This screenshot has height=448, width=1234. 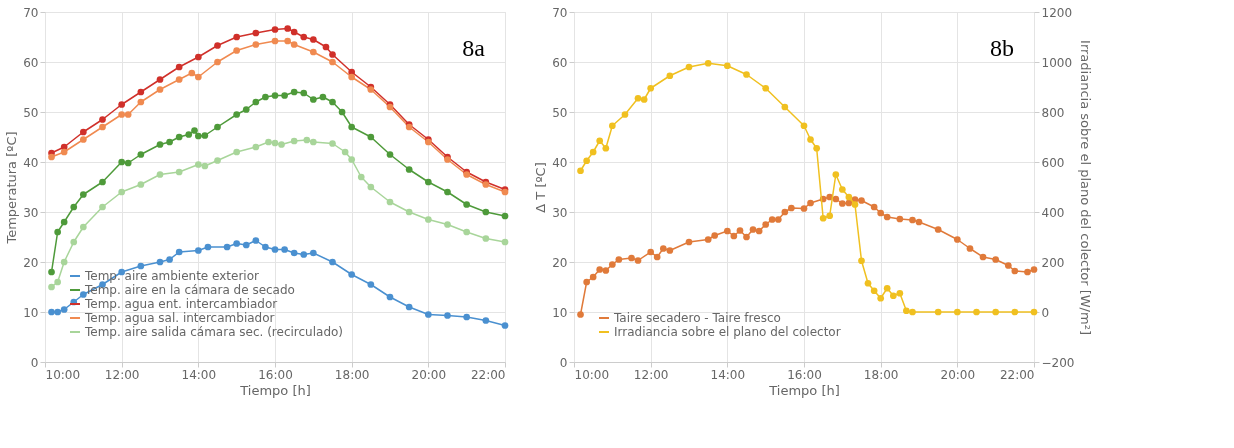 What do you see at coordinates (474, 48) in the screenshot?
I see `annotation: 8a` at bounding box center [474, 48].